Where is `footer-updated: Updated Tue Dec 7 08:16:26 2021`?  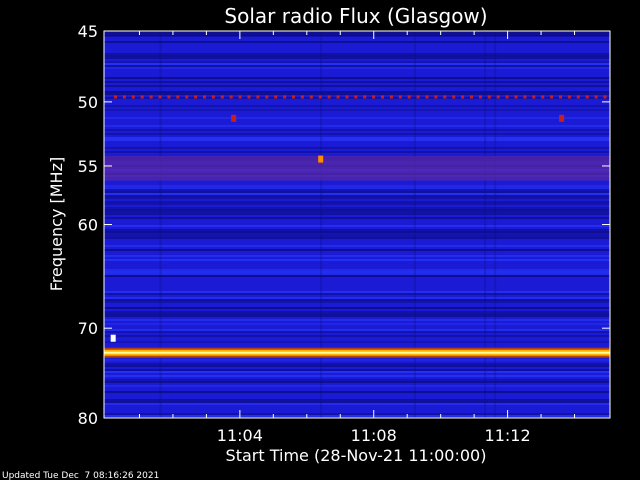 footer-updated: Updated Tue Dec 7 08:16:26 2021 is located at coordinates (80, 475).